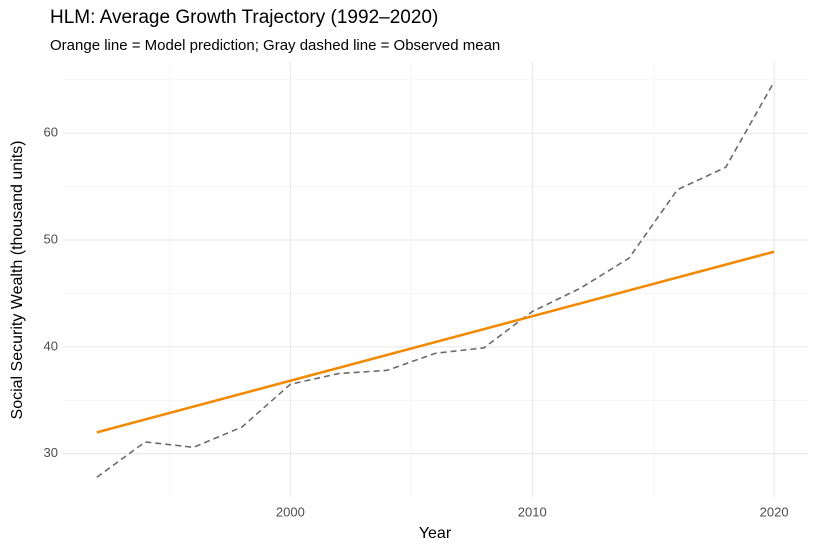 Image resolution: width=816 pixels, height=555 pixels. I want to click on x-tick-label: 2010, so click(532, 511).